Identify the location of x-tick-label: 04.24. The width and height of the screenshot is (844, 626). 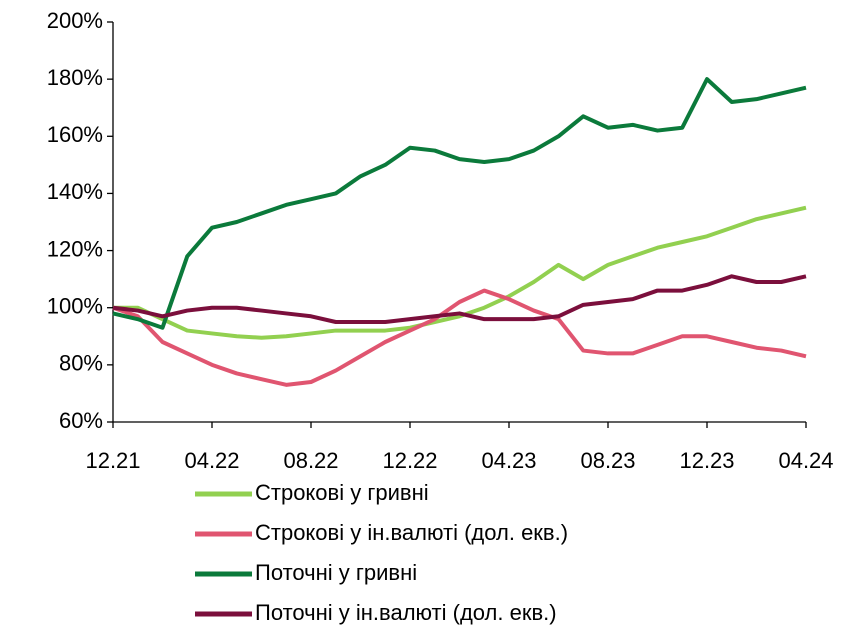
(805, 460).